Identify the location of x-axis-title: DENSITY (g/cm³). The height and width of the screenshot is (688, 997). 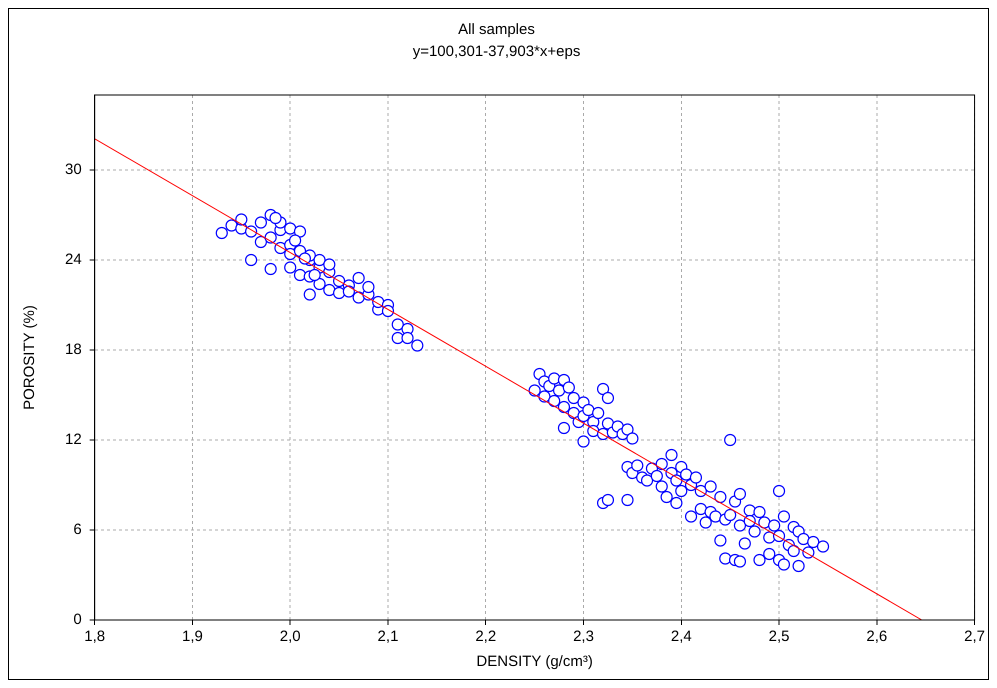
(534, 661).